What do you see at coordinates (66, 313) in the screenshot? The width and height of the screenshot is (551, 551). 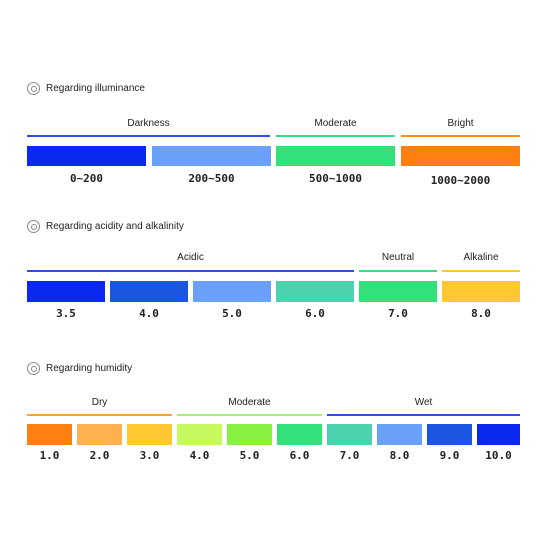 I see `value-label: 3.5` at bounding box center [66, 313].